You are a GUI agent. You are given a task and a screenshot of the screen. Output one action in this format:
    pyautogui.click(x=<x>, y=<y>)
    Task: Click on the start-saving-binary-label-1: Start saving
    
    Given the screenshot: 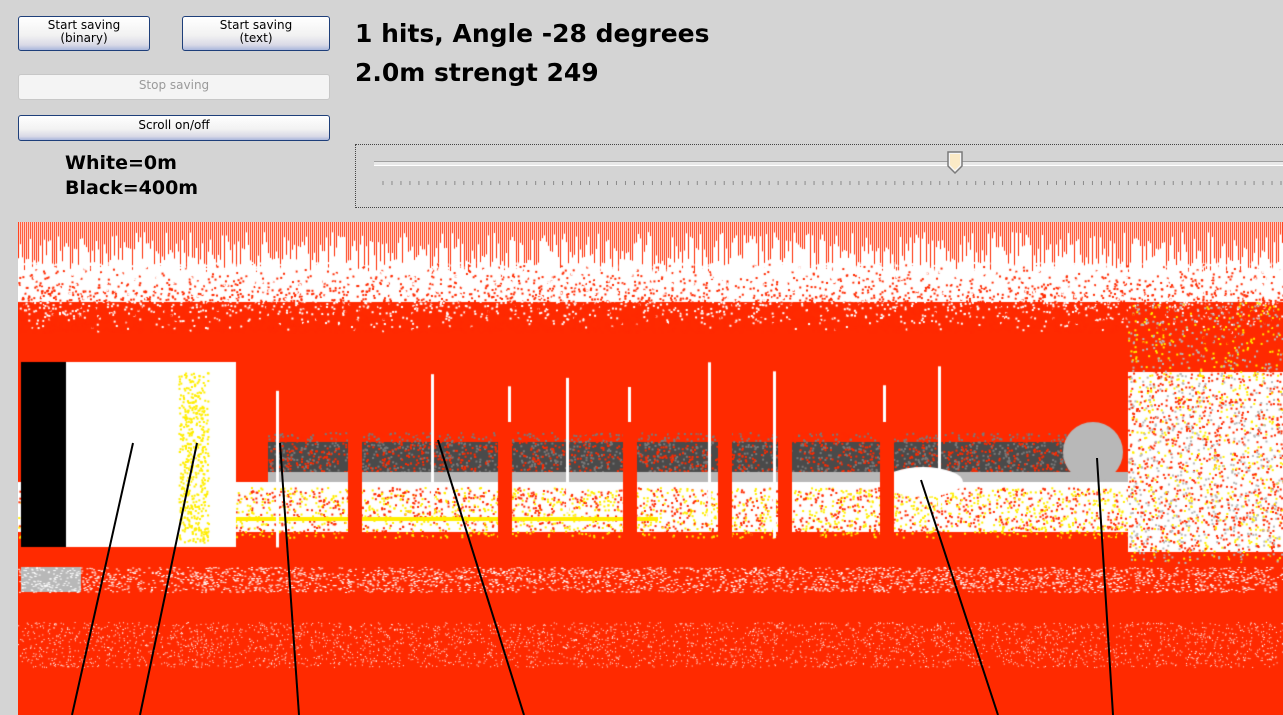 What is the action you would take?
    pyautogui.click(x=84, y=25)
    